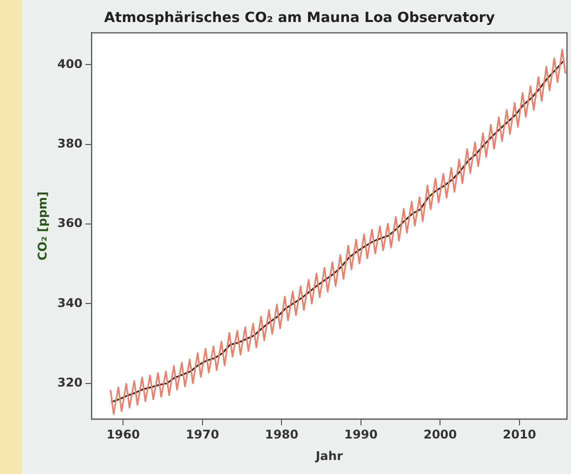 The image size is (571, 474). Describe the element at coordinates (69, 303) in the screenshot. I see `y-tick-label: 340` at that location.